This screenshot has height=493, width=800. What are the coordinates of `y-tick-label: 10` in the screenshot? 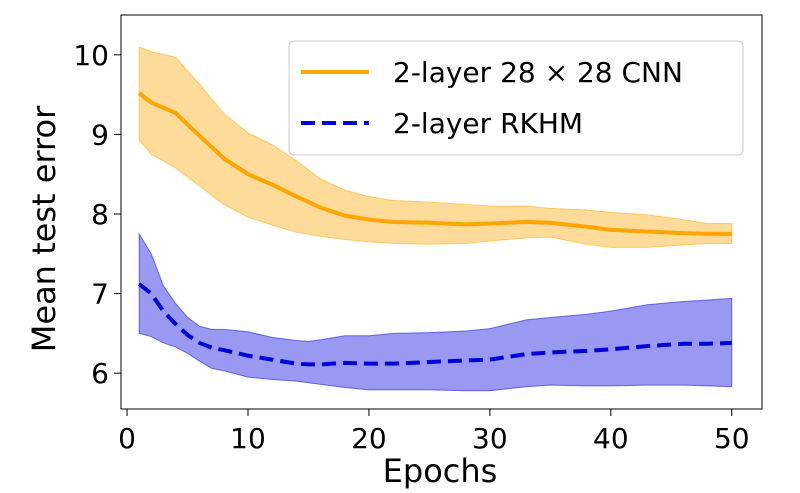 It's located at (91, 55).